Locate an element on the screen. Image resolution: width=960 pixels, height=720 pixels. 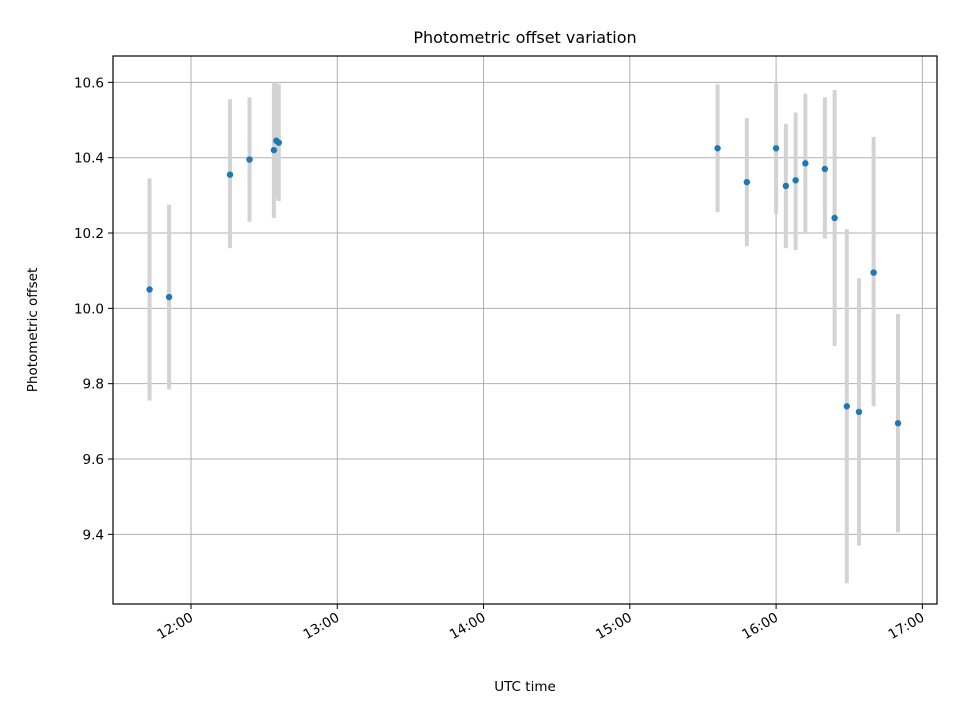
y-tick-label: 10.0 is located at coordinates (89, 309).